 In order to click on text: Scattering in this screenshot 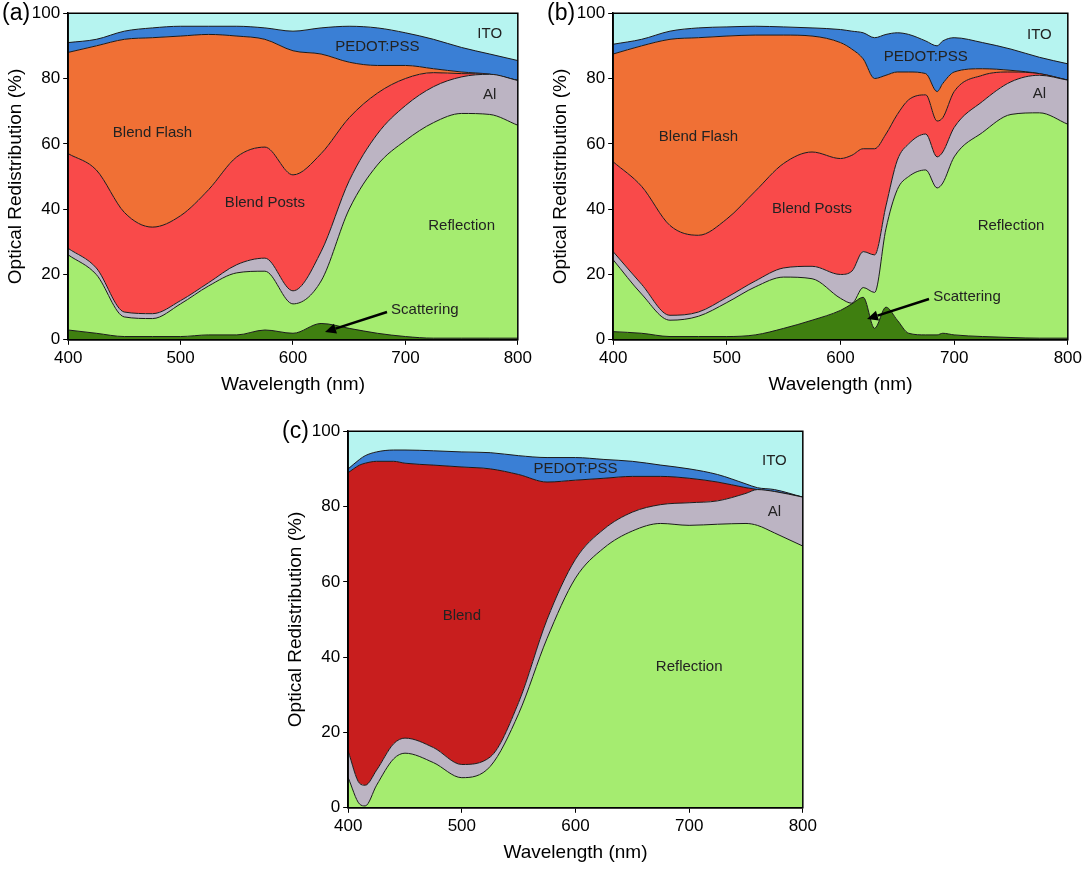, I will do `click(967, 295)`.